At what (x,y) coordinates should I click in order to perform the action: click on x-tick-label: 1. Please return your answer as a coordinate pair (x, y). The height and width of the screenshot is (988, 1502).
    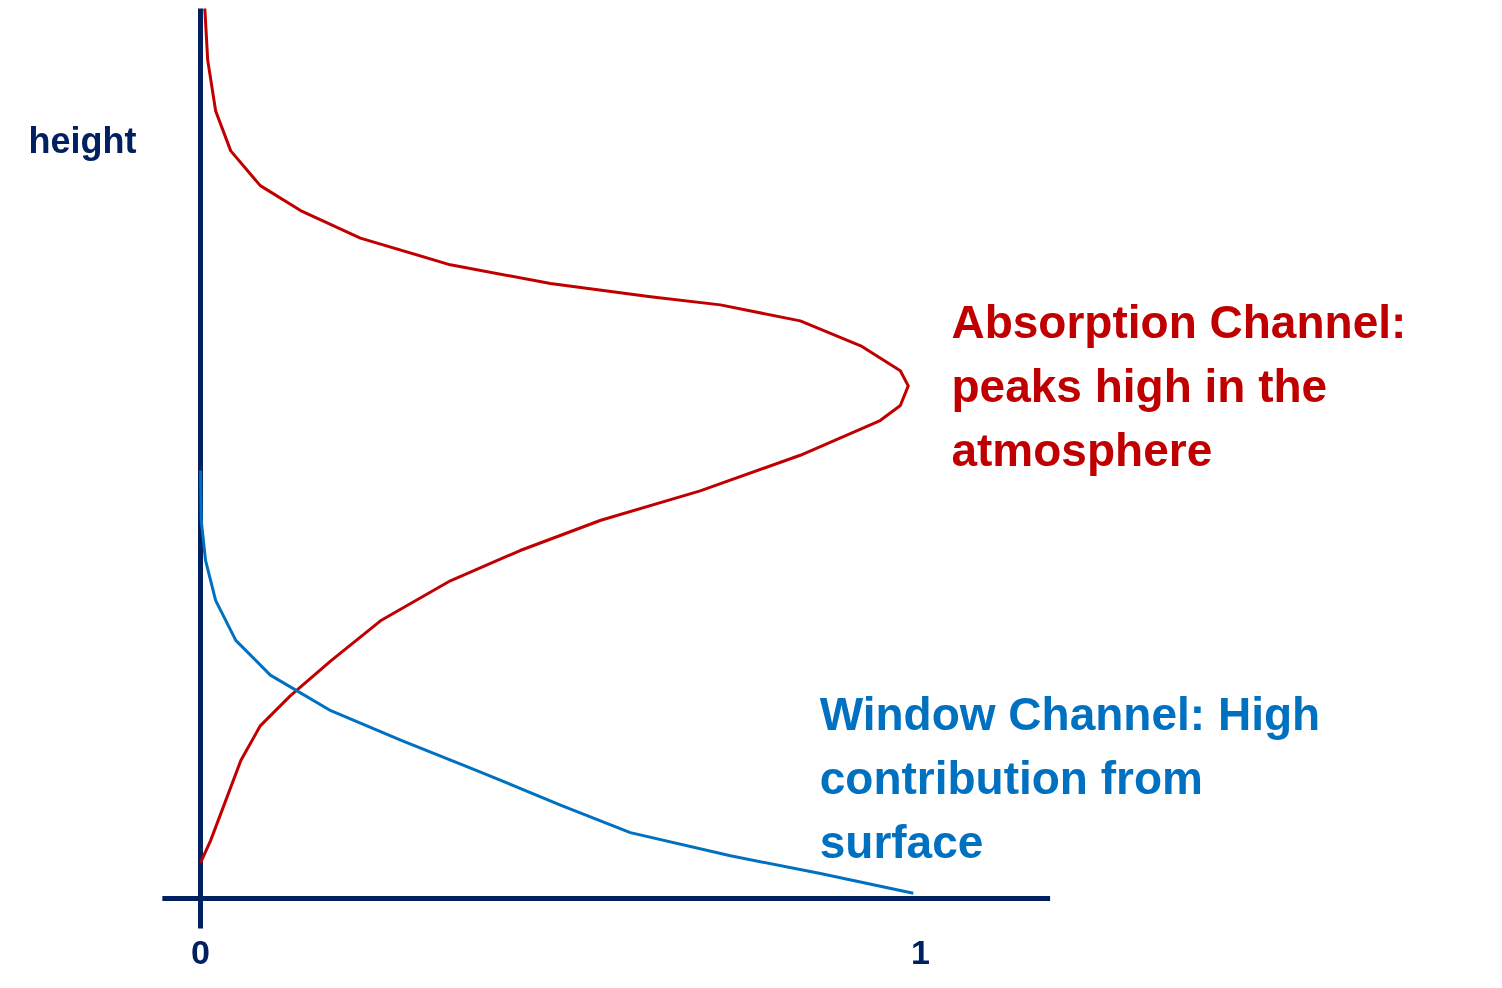
    Looking at the image, I should click on (920, 951).